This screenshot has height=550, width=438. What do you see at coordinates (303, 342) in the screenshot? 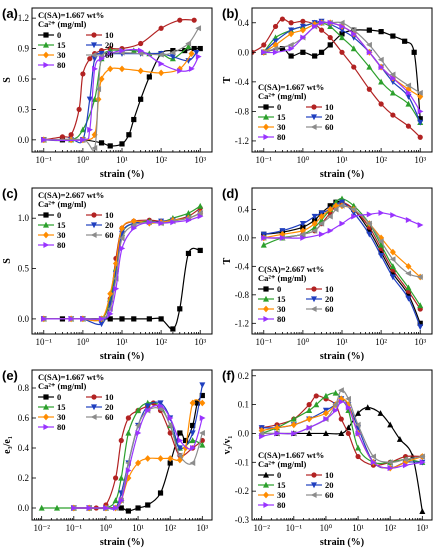
I see `x-tick-label: 10⁰` at bounding box center [303, 342].